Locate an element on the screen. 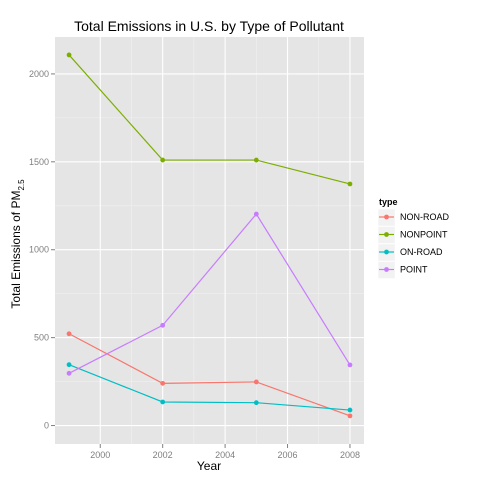 This screenshot has height=480, width=480. x-axis-ticks: 2000 2002 2004 2006 2008 is located at coordinates (225, 452).